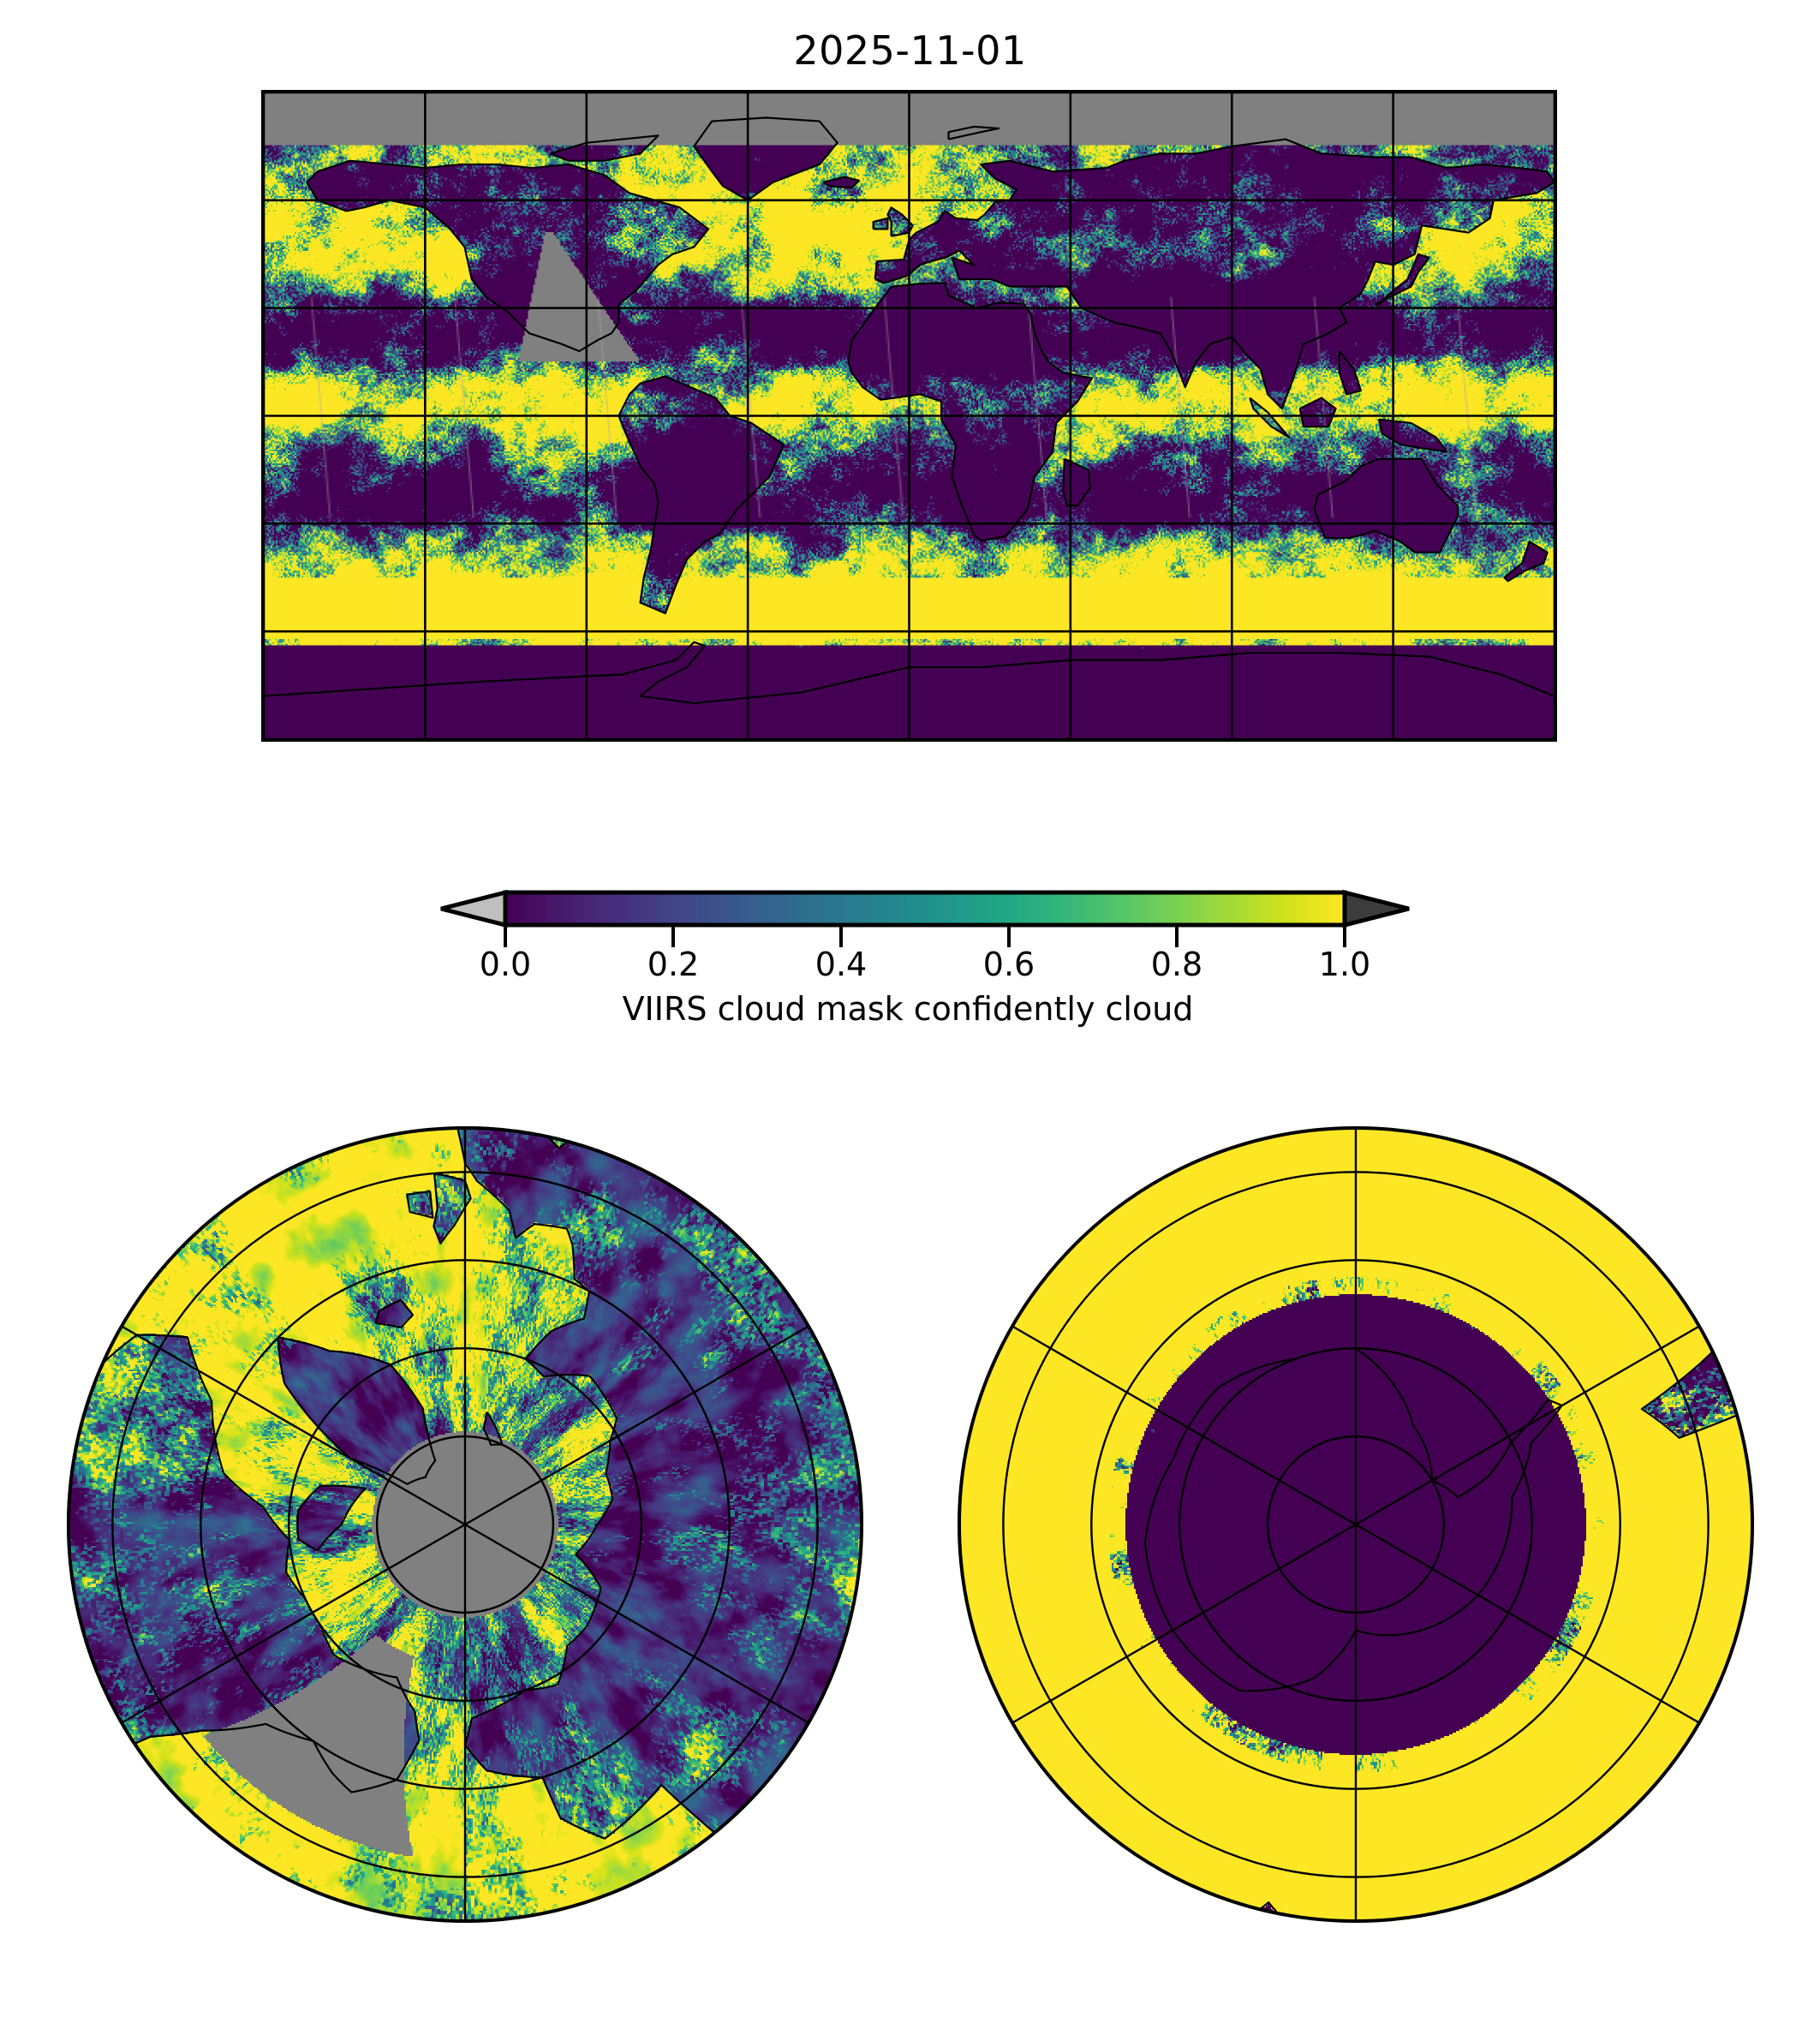 This screenshot has height=2023, width=1820. Describe the element at coordinates (1345, 964) in the screenshot. I see `colorbar-tick-label: 1.0` at that location.